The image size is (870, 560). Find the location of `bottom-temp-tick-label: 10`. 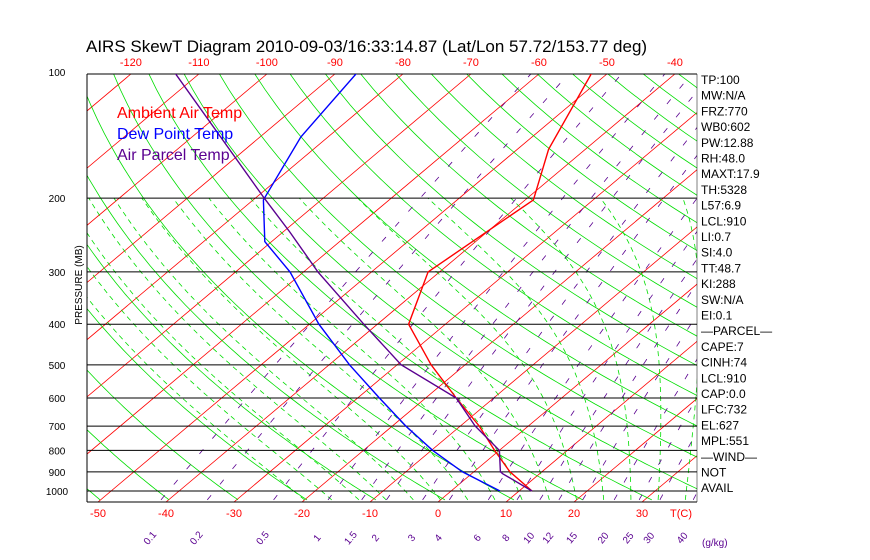

bottom-temp-tick-label: 10 is located at coordinates (506, 514).